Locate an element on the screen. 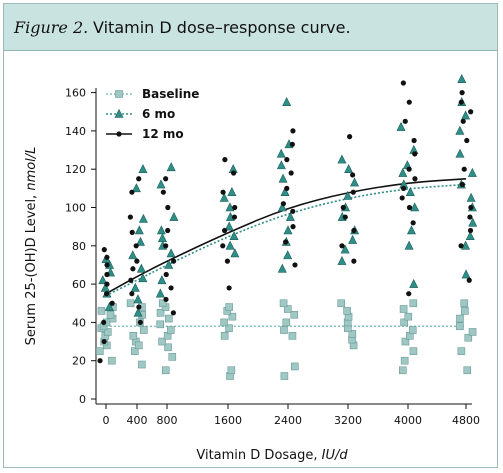 This screenshot has height=473, width=503. y-axis-label-prefix: Serum 25-(OH)D Level, is located at coordinates (31, 268).